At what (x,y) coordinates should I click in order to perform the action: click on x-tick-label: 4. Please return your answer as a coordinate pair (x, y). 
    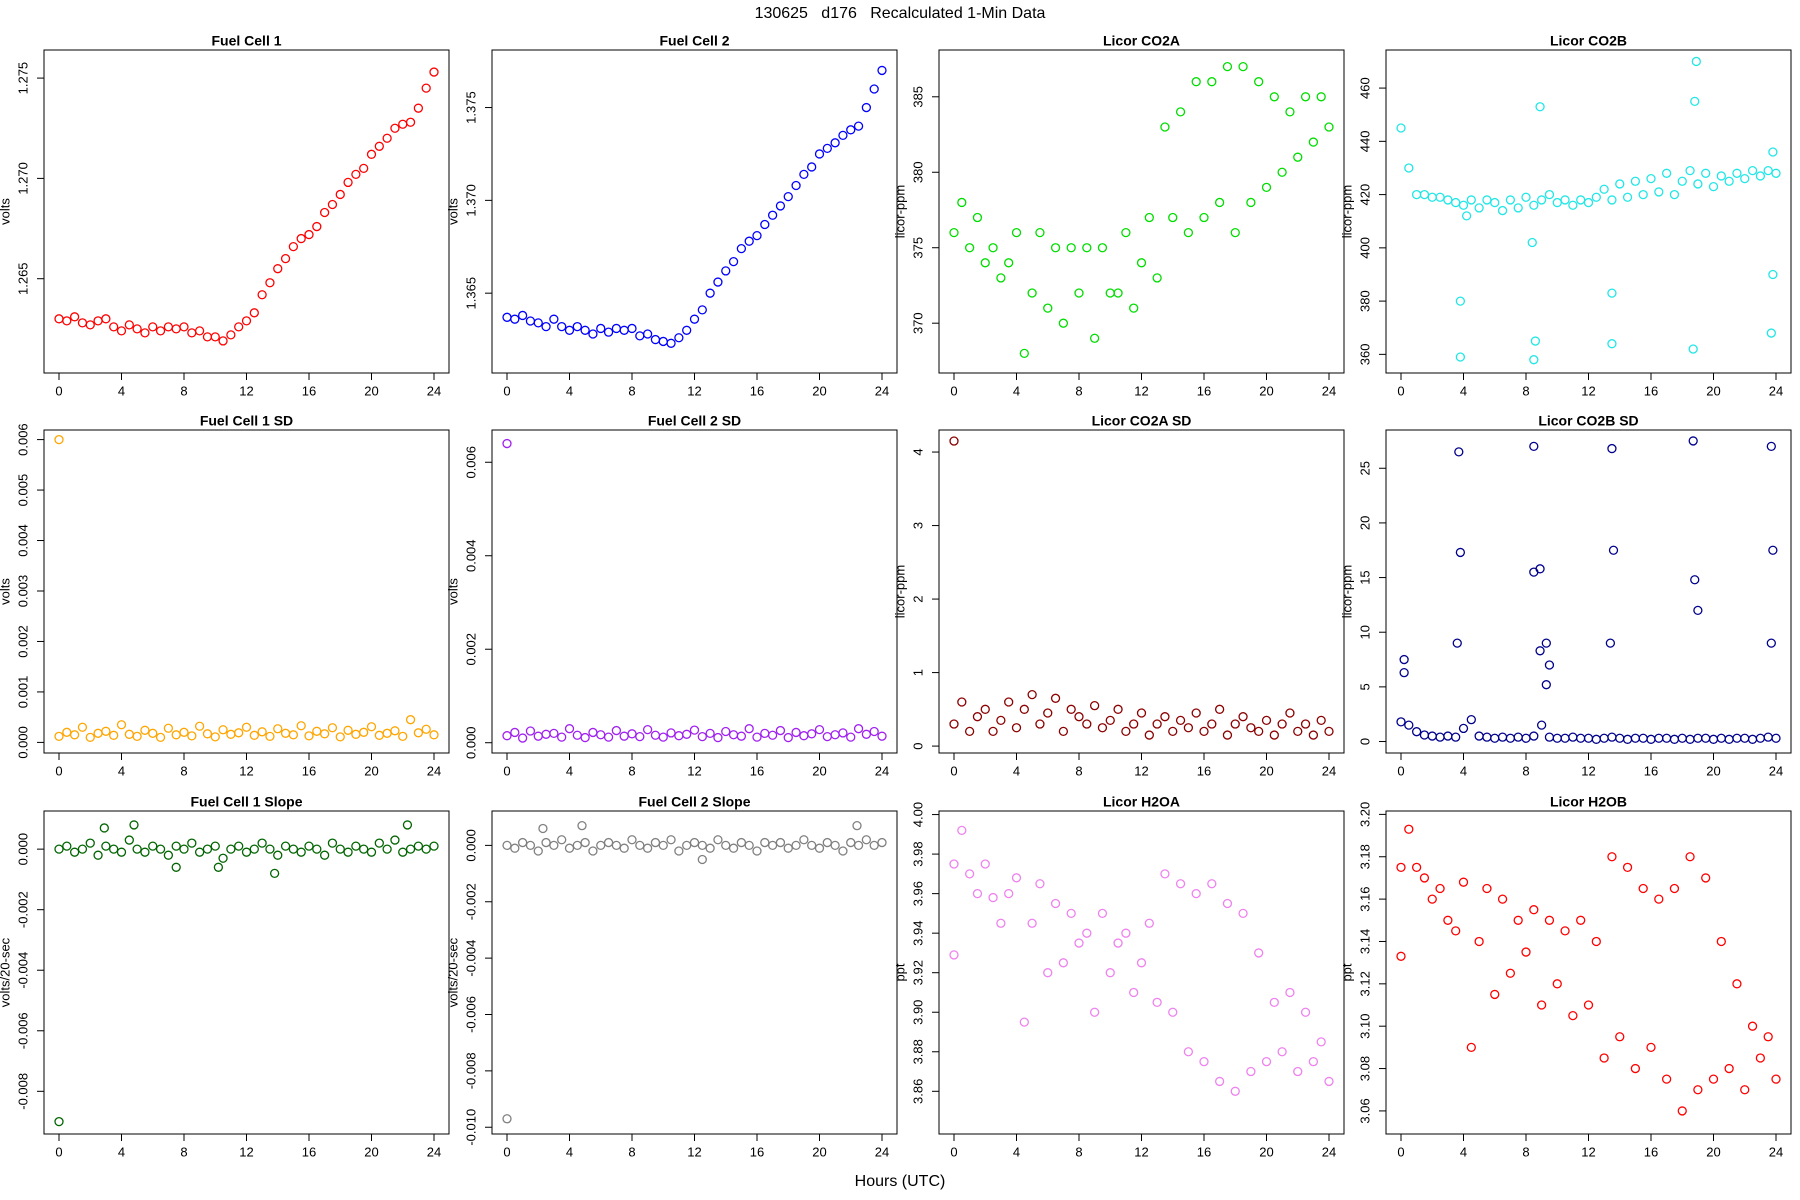
    Looking at the image, I should click on (1463, 390).